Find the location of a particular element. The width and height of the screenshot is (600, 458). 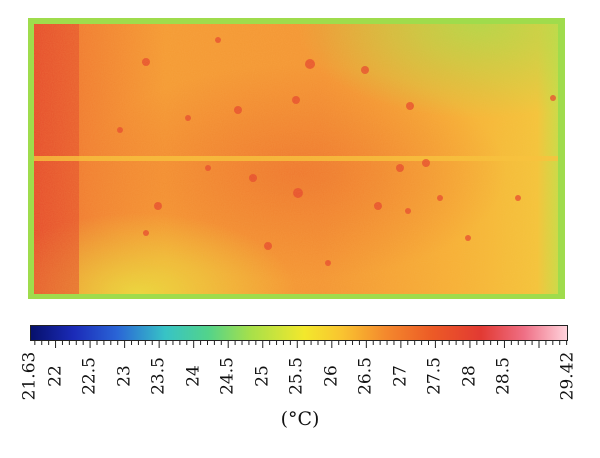

colorbar-tick-label: 24 is located at coordinates (193, 376).